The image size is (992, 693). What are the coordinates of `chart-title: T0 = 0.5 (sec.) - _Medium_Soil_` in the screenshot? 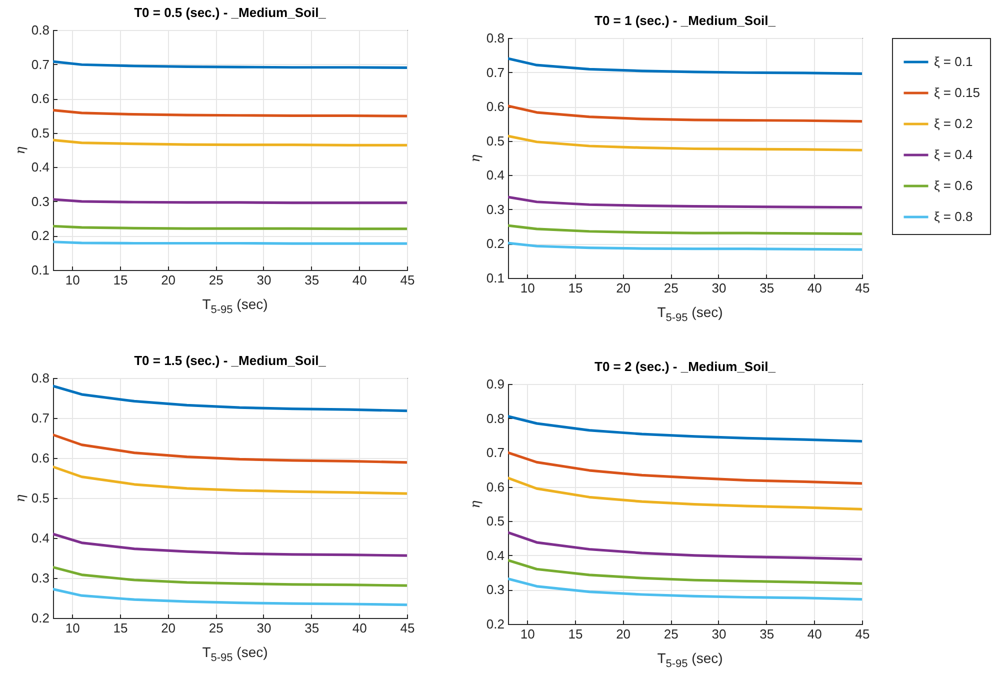 It's located at (230, 12).